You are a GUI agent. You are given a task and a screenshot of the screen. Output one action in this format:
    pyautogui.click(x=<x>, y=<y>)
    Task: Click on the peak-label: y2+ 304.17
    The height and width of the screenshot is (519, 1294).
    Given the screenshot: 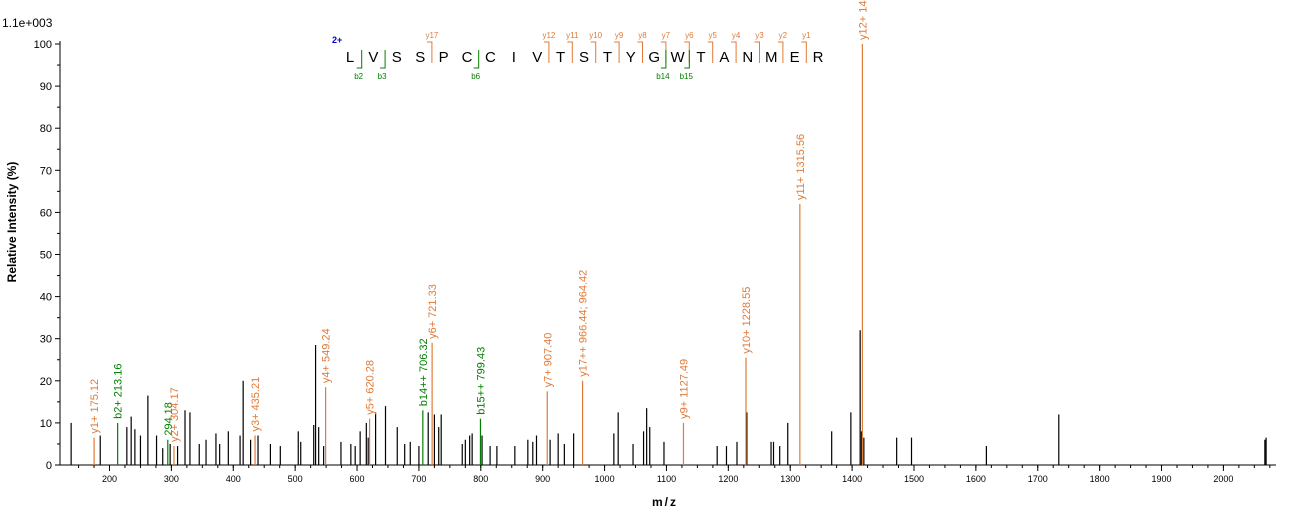 What is the action you would take?
    pyautogui.click(x=175, y=414)
    